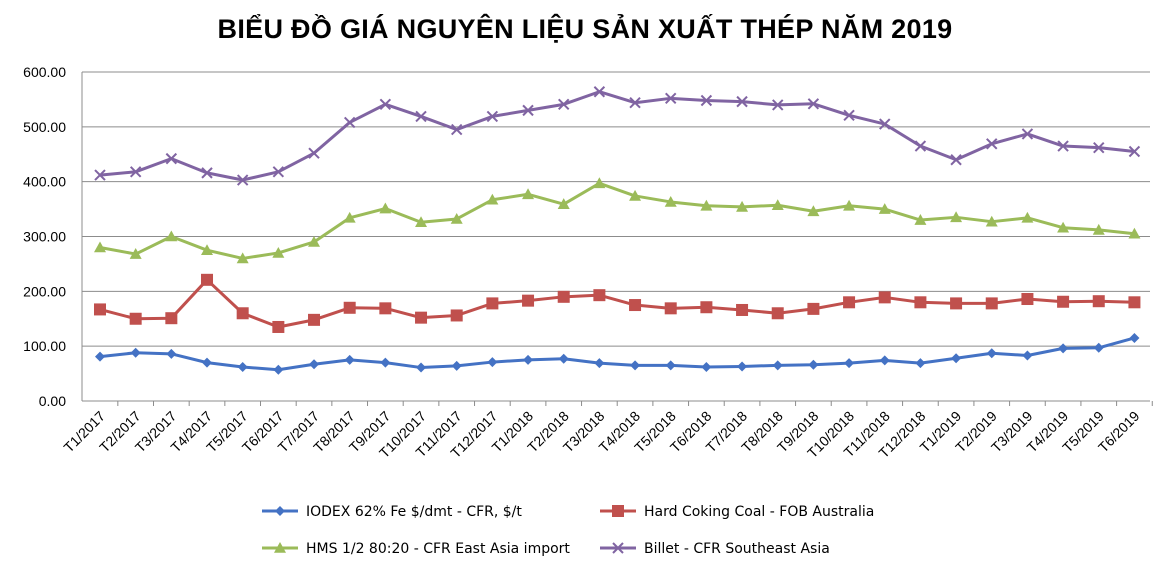 This screenshot has width=1170, height=573. What do you see at coordinates (44, 72) in the screenshot?
I see `y-tick-label: 600.00` at bounding box center [44, 72].